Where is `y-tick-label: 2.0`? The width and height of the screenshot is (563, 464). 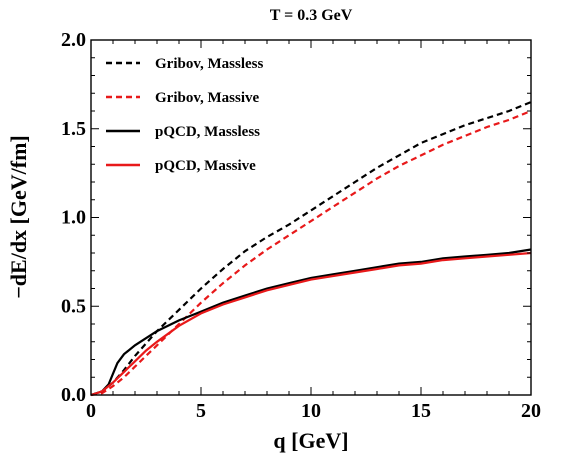 y-tick-label: 2.0 is located at coordinates (73, 40).